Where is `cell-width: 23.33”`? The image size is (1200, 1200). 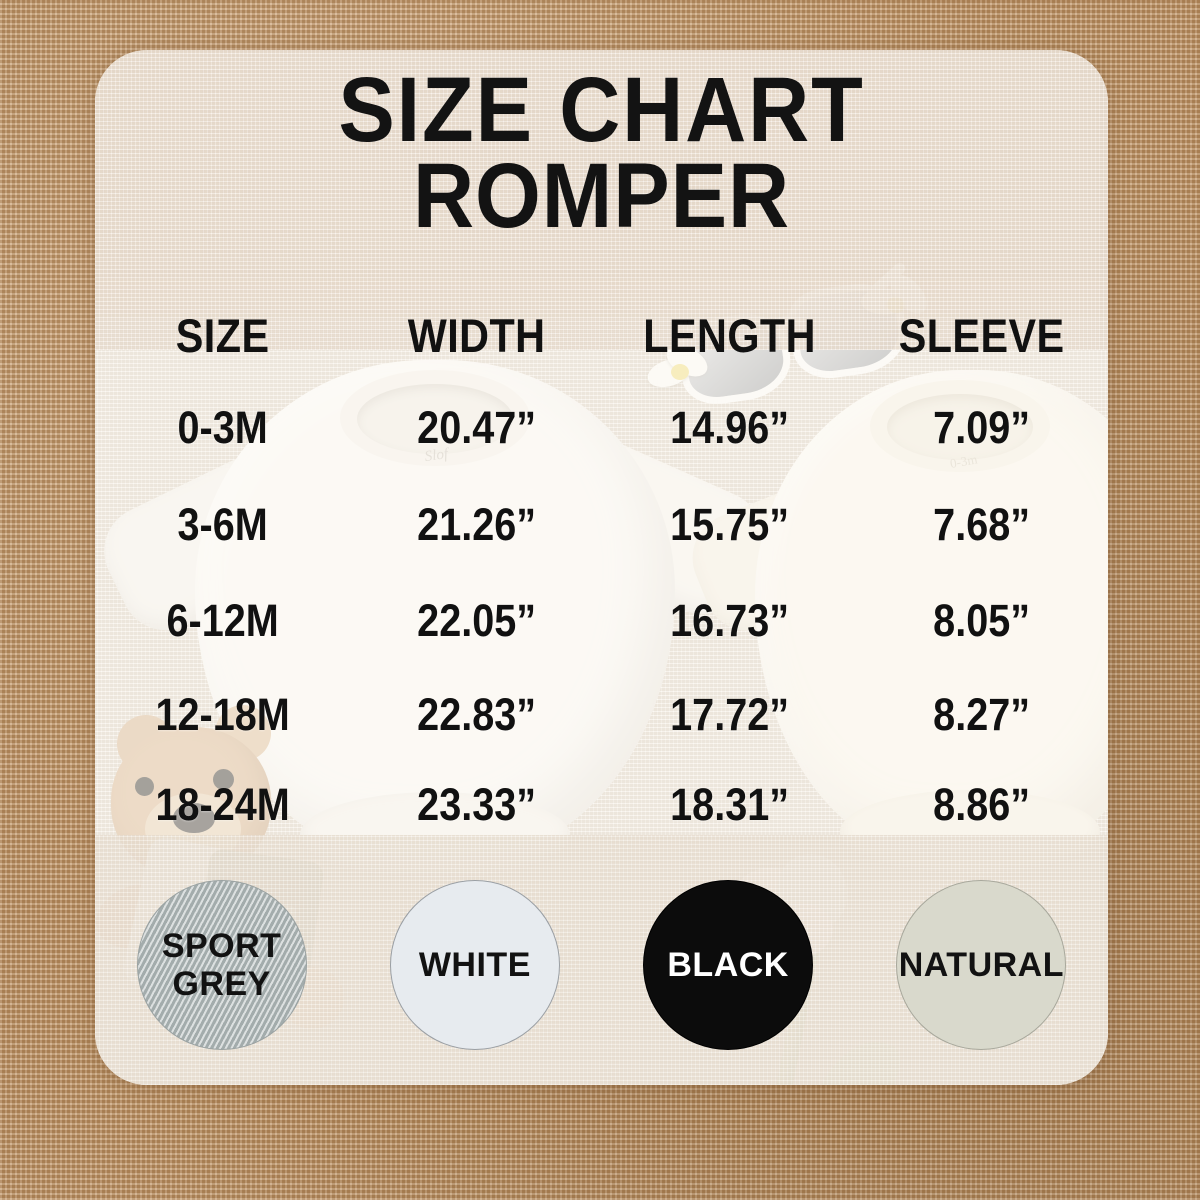 cell-width: 23.33” is located at coordinates (477, 804).